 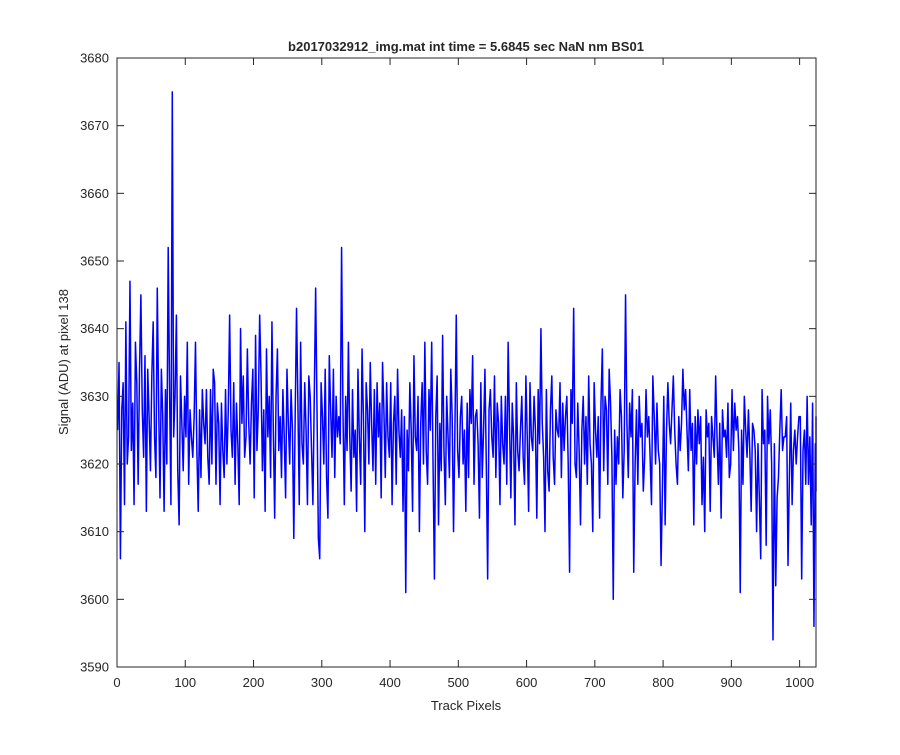 What do you see at coordinates (254, 682) in the screenshot?
I see `x-tick-label: 200` at bounding box center [254, 682].